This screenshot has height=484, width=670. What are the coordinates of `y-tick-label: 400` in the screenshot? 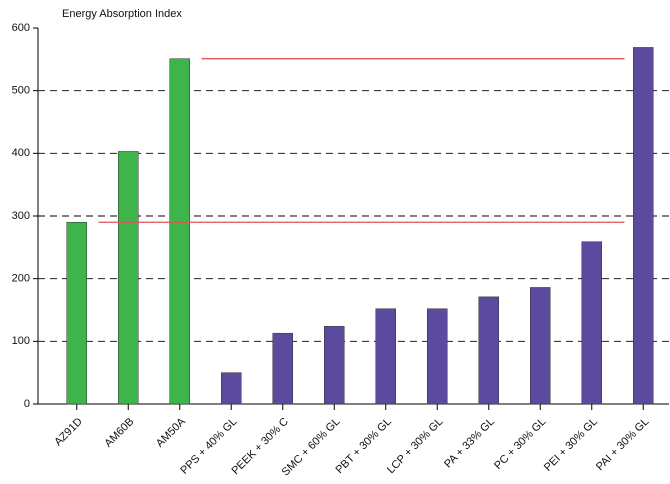 It's located at (21, 153).